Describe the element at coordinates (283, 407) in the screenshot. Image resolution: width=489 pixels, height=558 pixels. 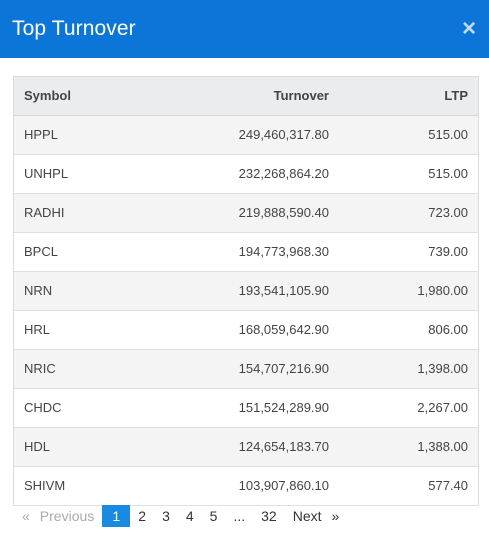
I see `cell-turnover: 151,524,289.90` at that location.